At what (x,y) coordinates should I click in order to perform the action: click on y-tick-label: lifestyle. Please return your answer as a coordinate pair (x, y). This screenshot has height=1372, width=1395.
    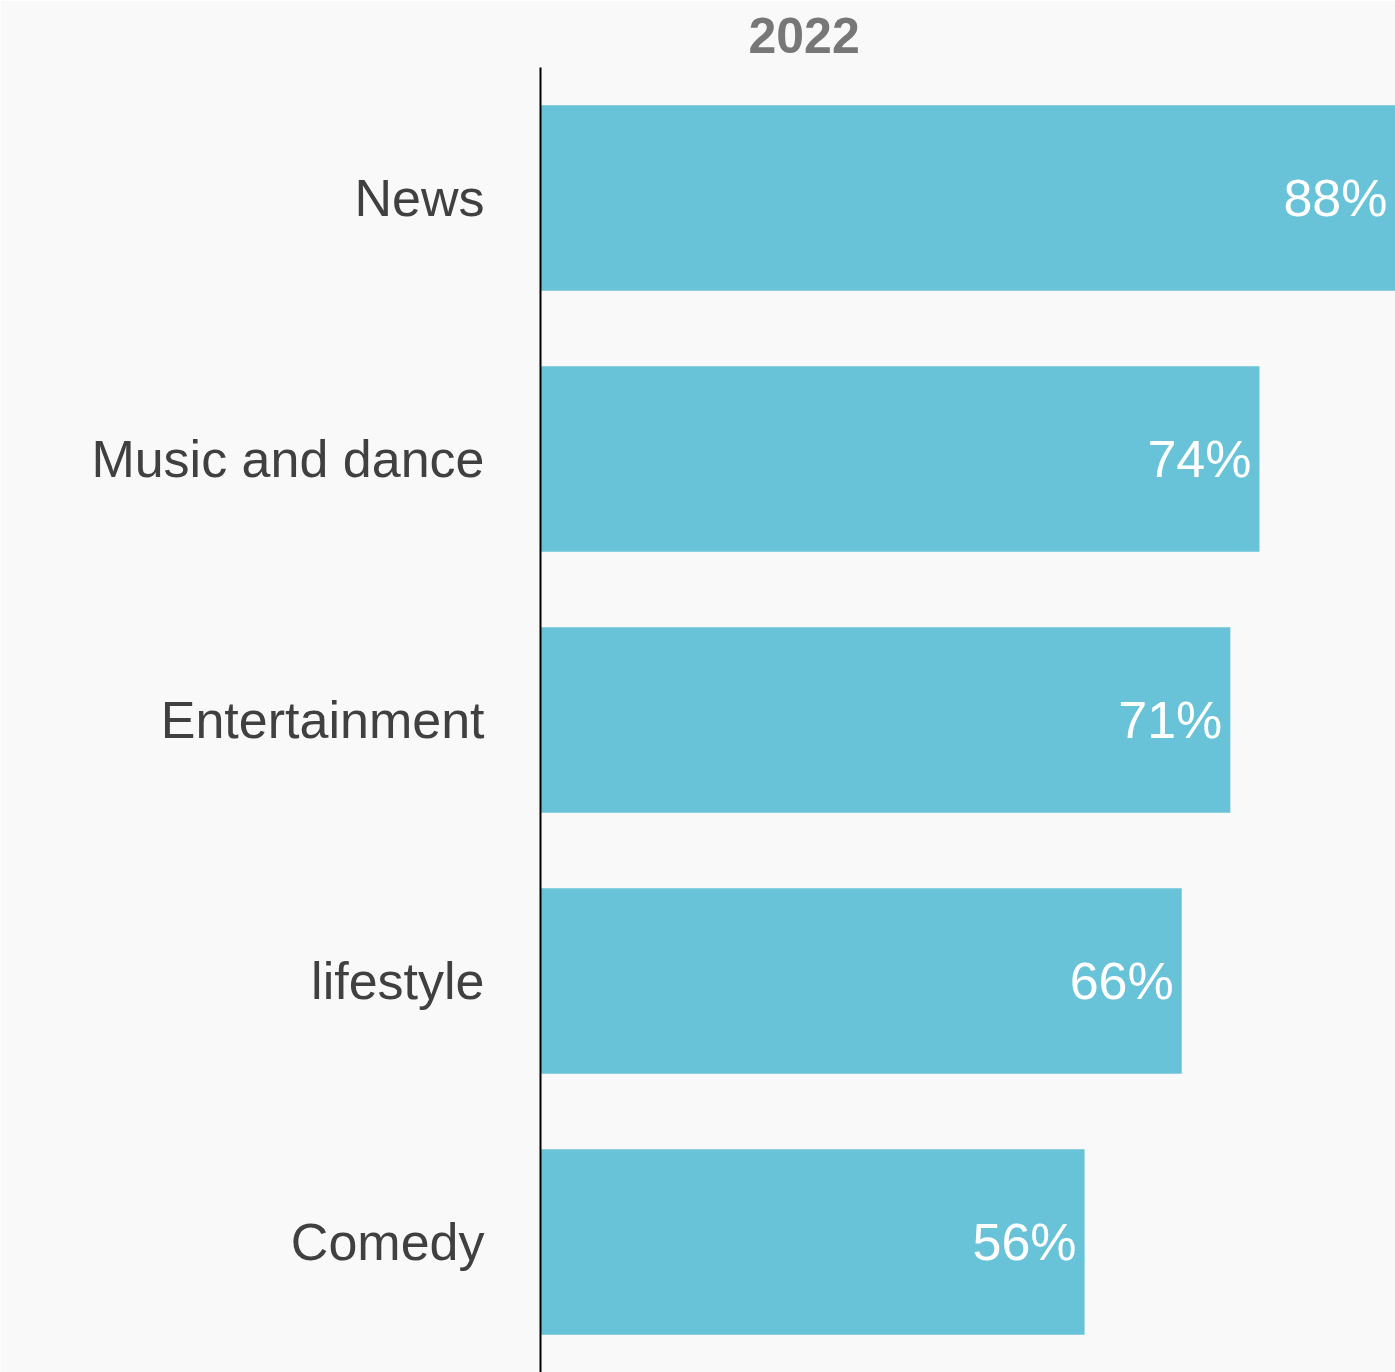
    Looking at the image, I should click on (398, 981).